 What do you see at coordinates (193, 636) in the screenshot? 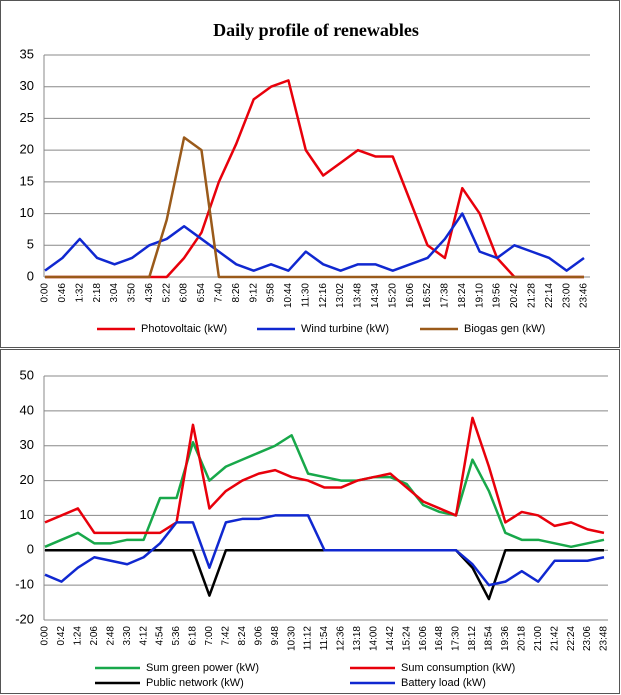
I see `x-tick-label: 6:18` at bounding box center [193, 636].